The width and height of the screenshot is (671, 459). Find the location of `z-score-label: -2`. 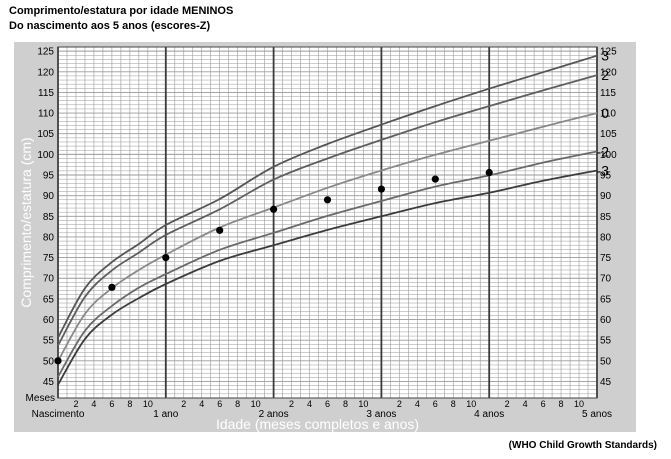

z-score-label: -2 is located at coordinates (603, 151).